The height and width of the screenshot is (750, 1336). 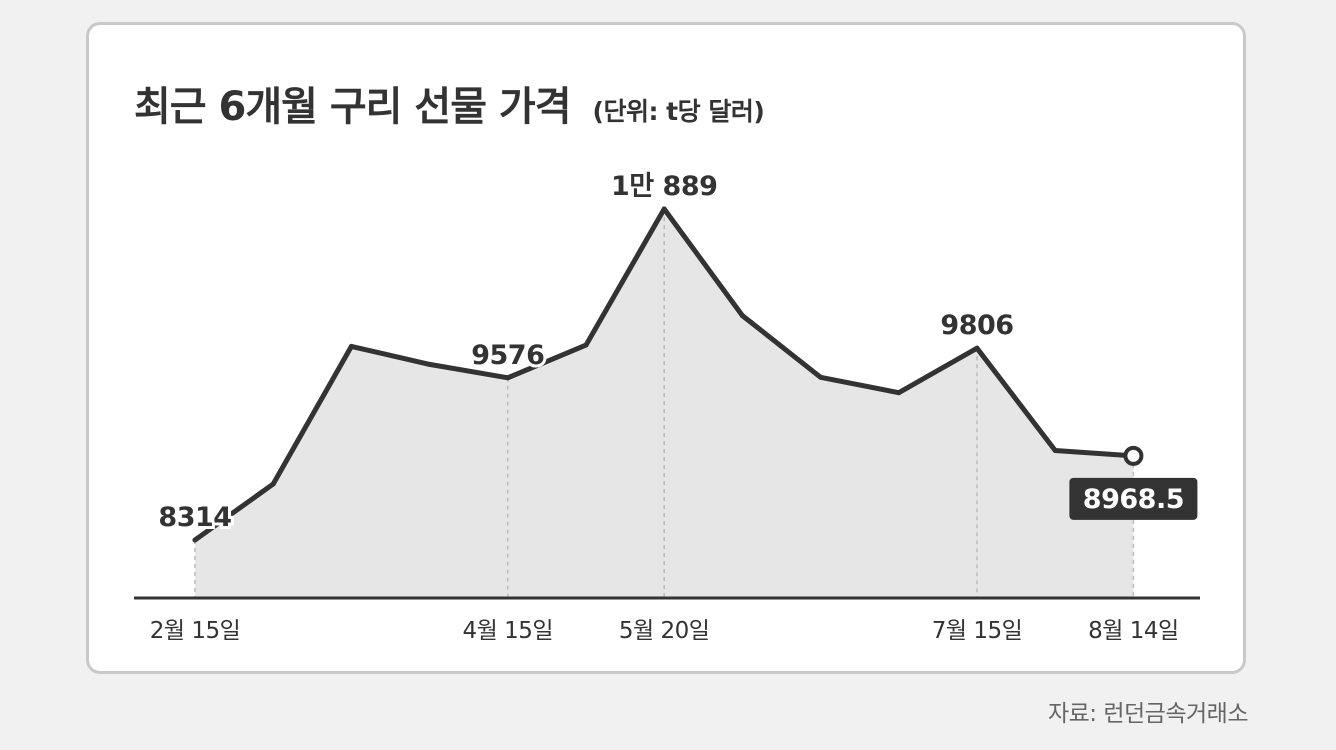 I want to click on chart-title: 최근 6개월 구리 선물 가격 (단위: t당 달러), so click(x=449, y=103).